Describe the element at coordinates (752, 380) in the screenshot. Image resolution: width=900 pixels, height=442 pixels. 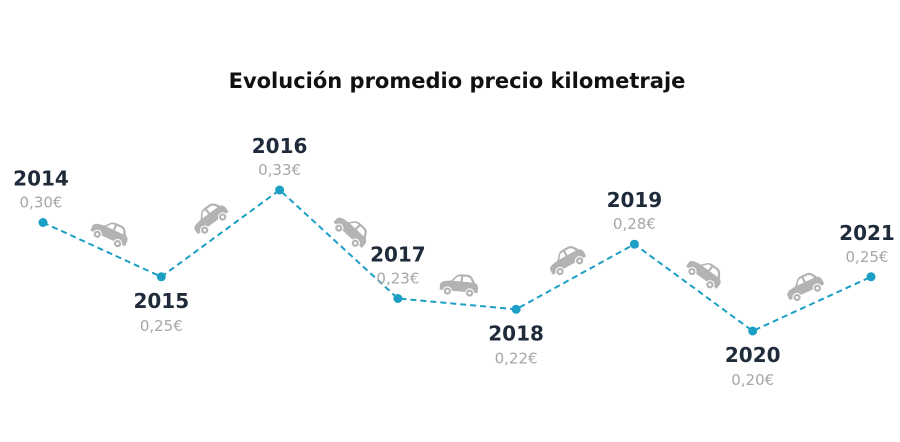
I see `value-label: 0,20€` at that location.